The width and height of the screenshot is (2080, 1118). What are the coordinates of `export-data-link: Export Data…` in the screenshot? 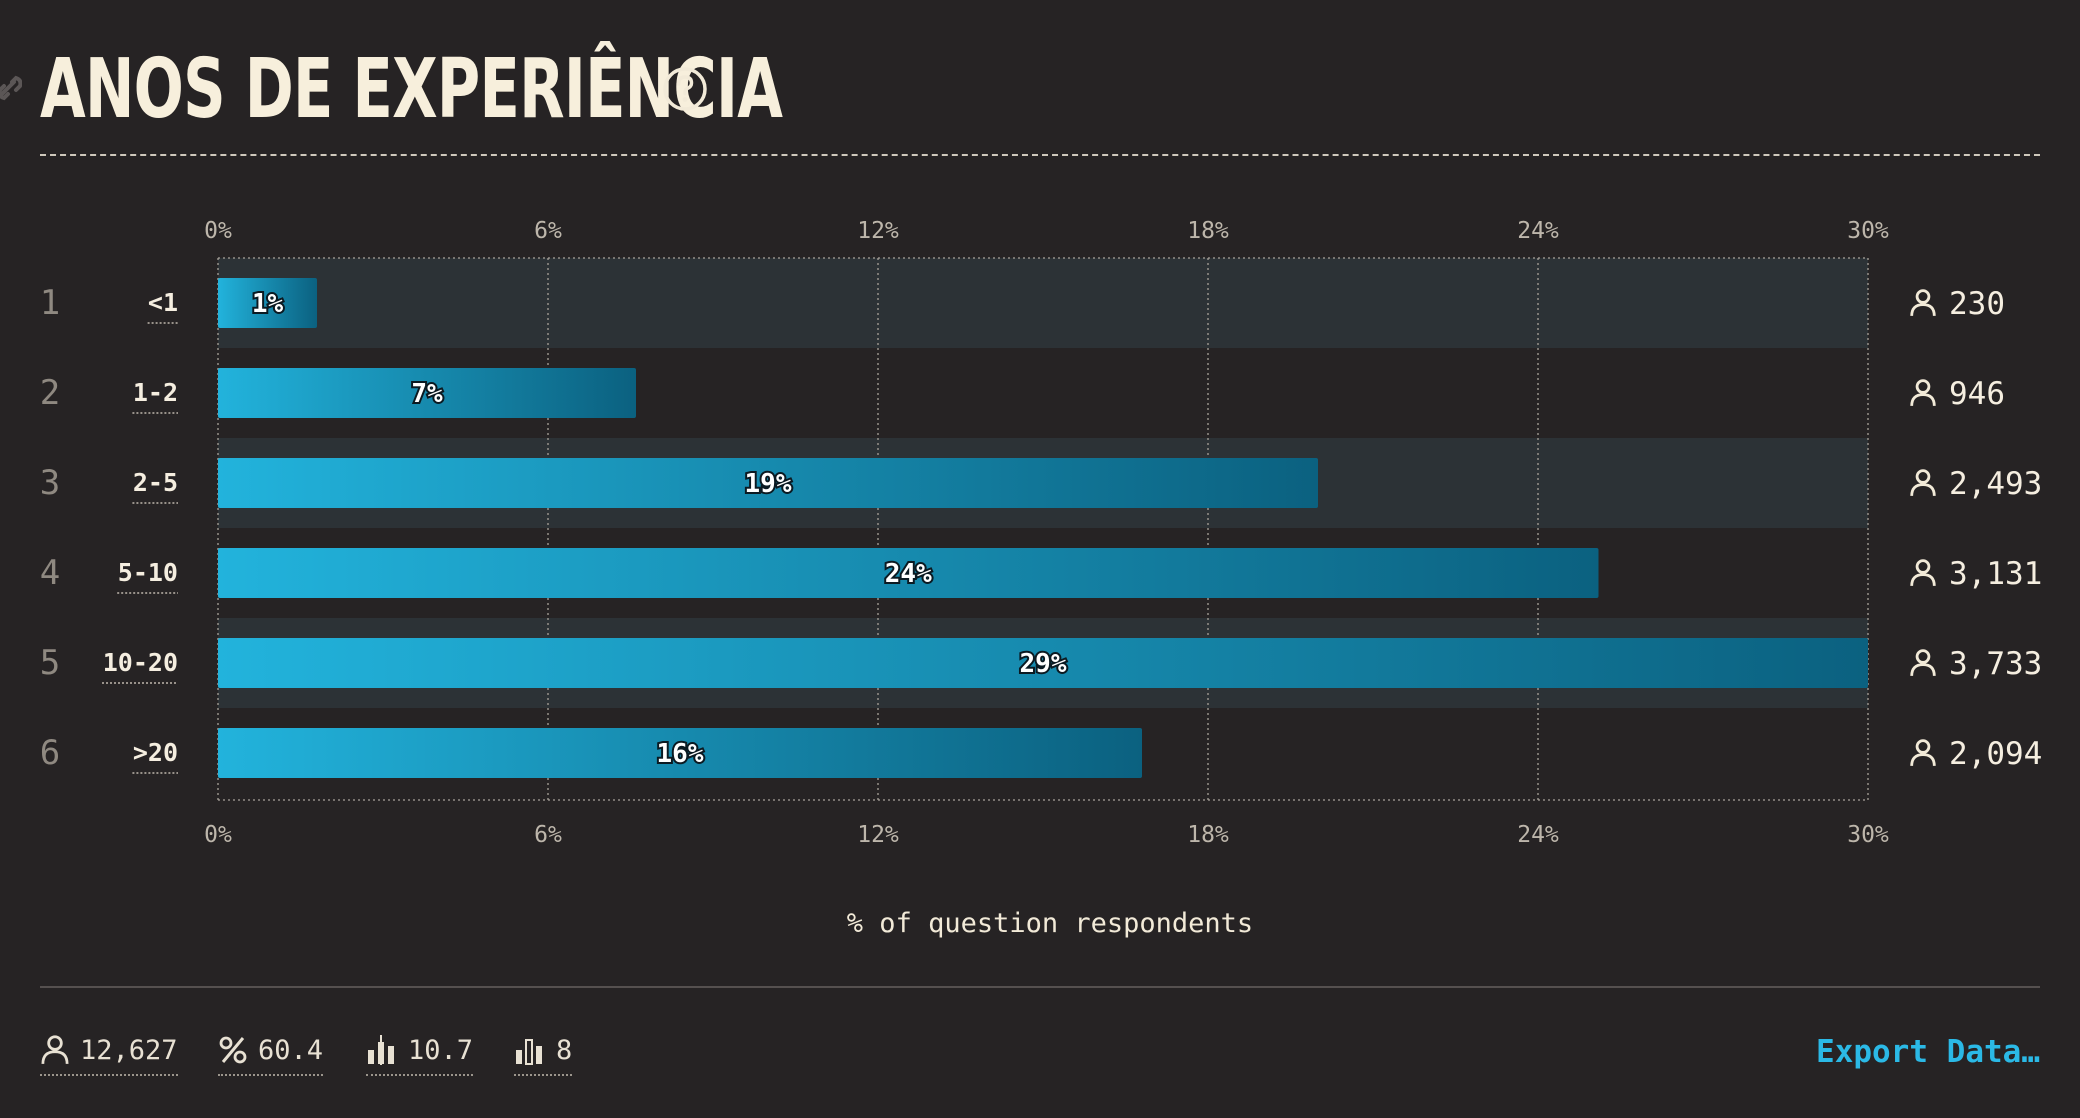 It's located at (1928, 1052).